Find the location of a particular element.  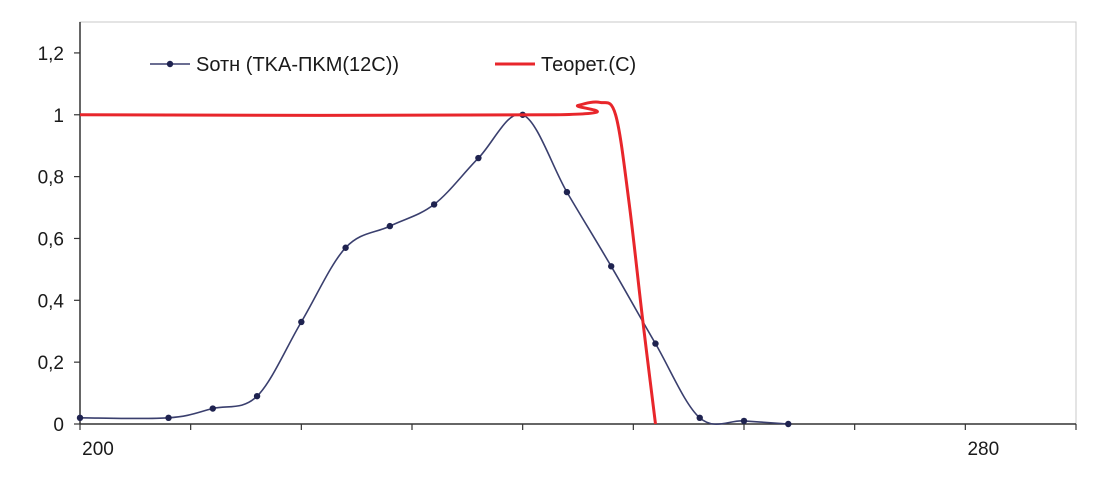

y-tick-label: 1,2 is located at coordinates (51, 54).